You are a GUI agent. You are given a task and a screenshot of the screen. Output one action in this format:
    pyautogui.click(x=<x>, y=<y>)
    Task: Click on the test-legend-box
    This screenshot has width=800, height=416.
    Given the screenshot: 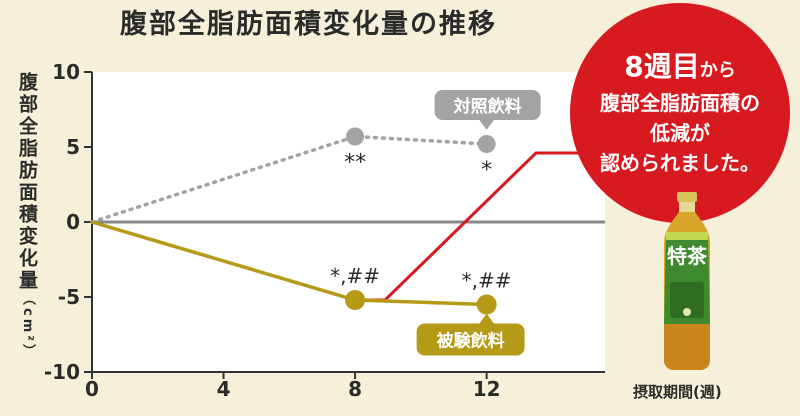 What is the action you would take?
    pyautogui.click(x=470, y=339)
    